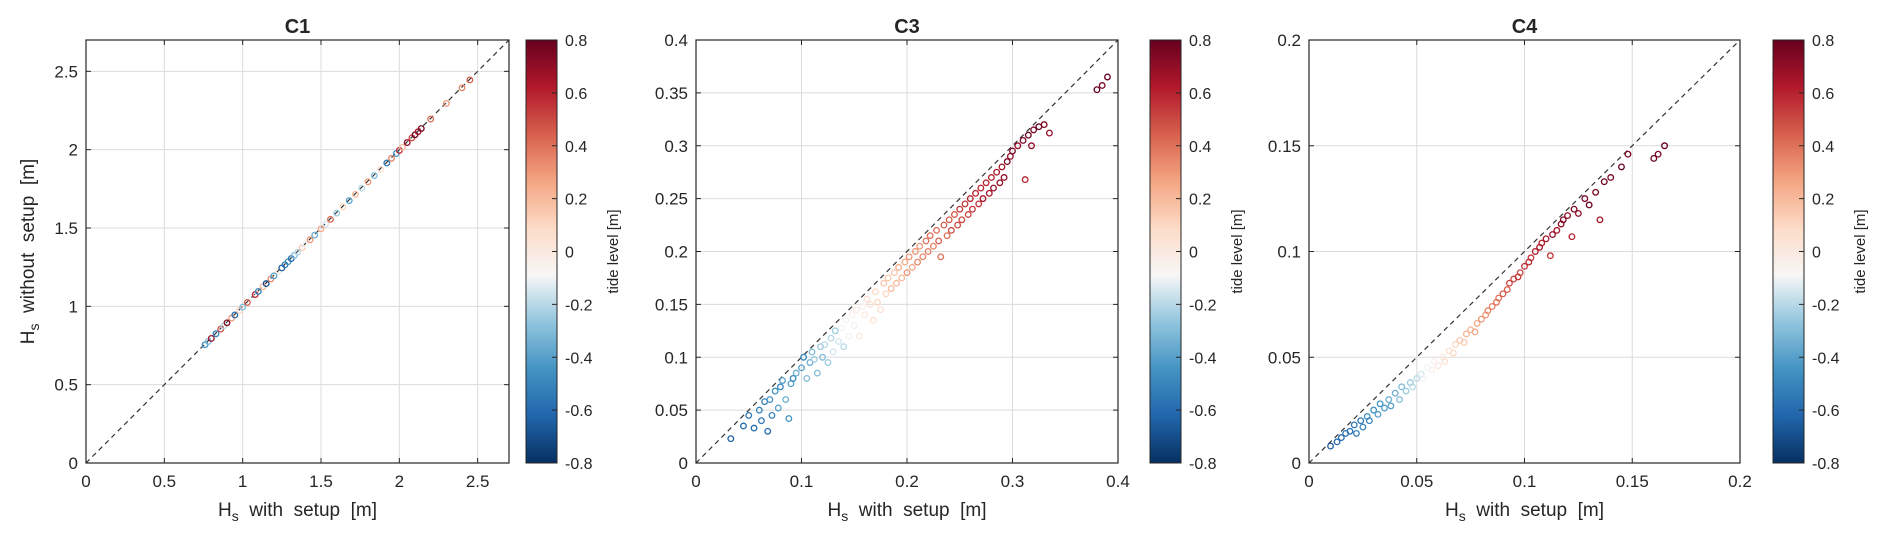 The height and width of the screenshot is (542, 1892). Describe the element at coordinates (676, 146) in the screenshot. I see `y-tick-label: 0.3` at that location.